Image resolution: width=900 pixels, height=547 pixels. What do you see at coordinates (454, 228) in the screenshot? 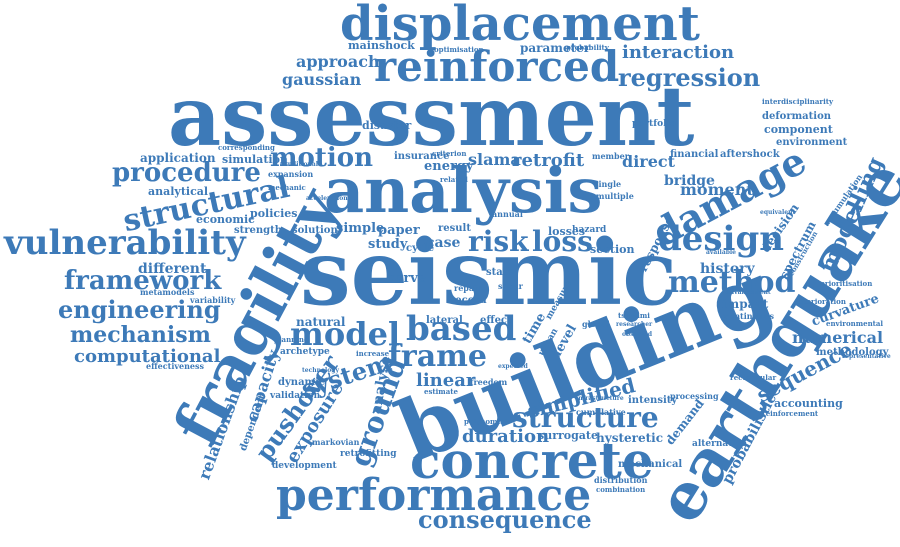
I see `word-result: result` at bounding box center [454, 228].